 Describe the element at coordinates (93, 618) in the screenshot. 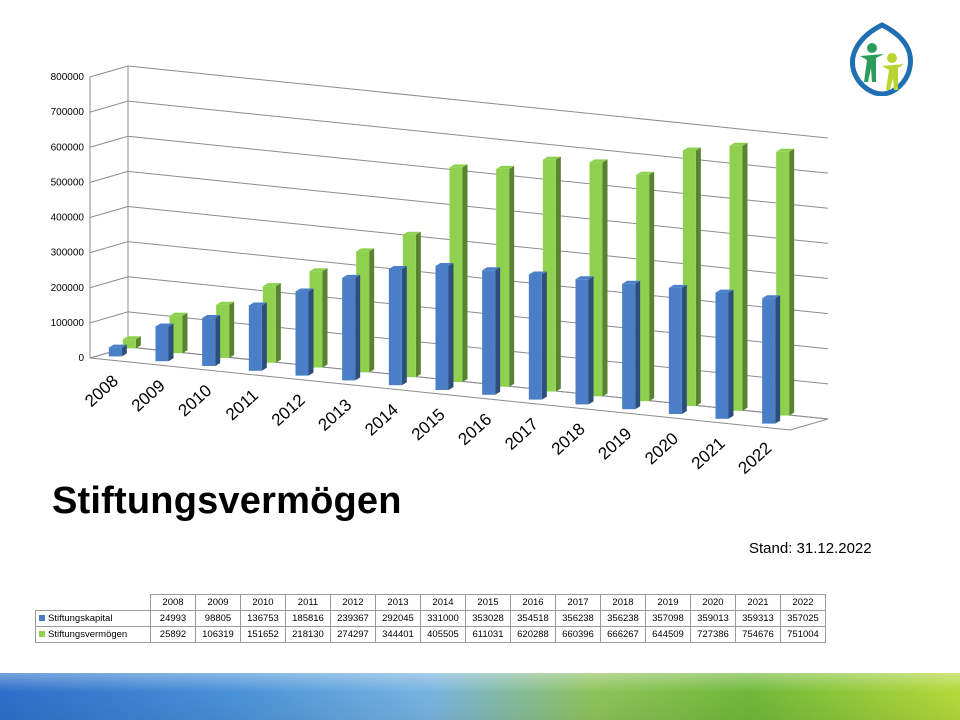

I see `table-row-label: Stiftungskapital` at that location.